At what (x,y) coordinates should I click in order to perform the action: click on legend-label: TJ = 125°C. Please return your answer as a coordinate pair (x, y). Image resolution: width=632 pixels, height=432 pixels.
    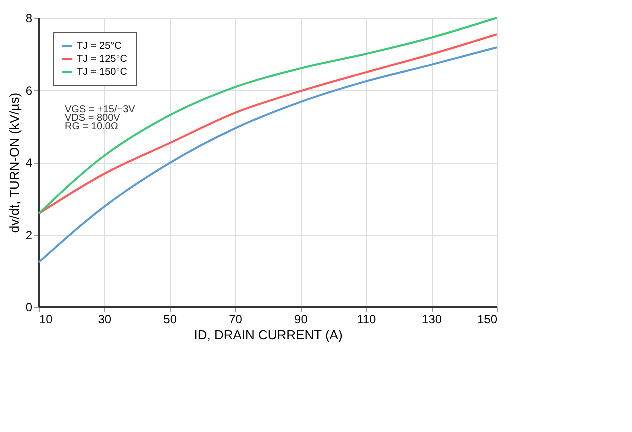
    Looking at the image, I should click on (102, 59).